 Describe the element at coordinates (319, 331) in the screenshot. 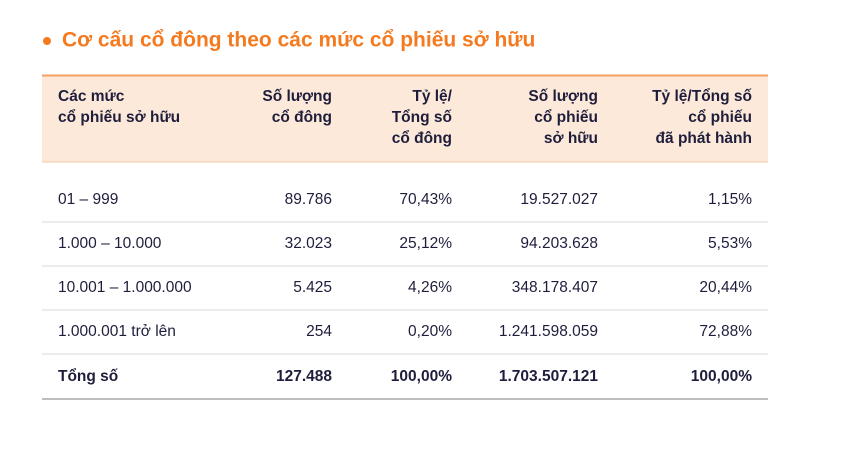

I see `table-cell: 254` at that location.